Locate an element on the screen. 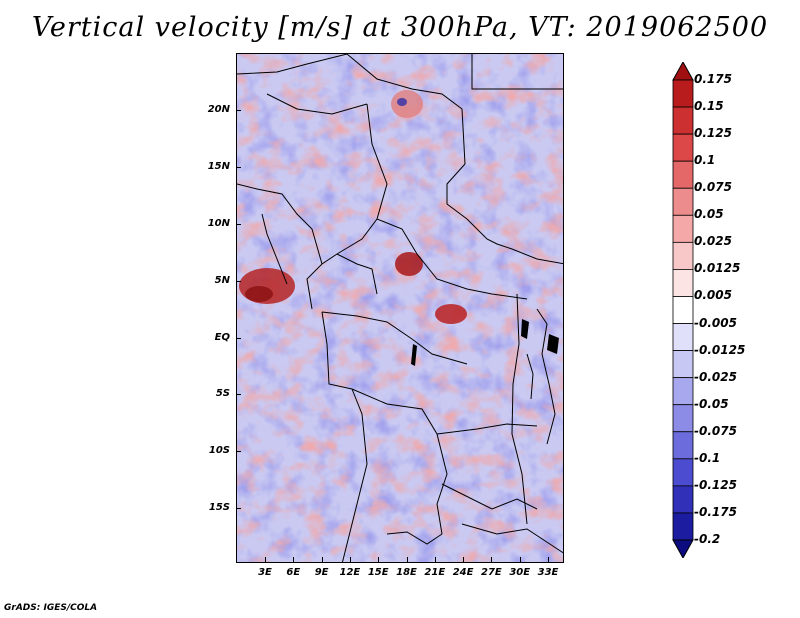  lat-tick-label: 10S is located at coordinates (219, 450).